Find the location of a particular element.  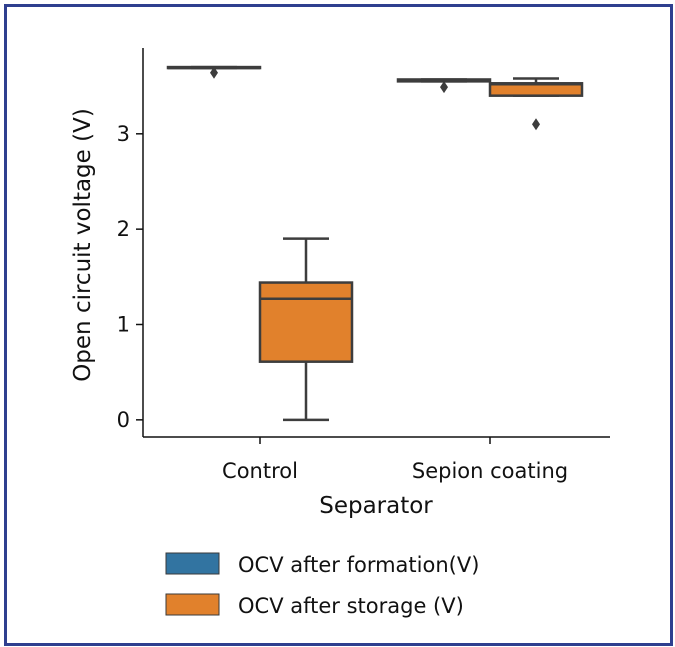

y-tick-label: 3 is located at coordinates (123, 134).